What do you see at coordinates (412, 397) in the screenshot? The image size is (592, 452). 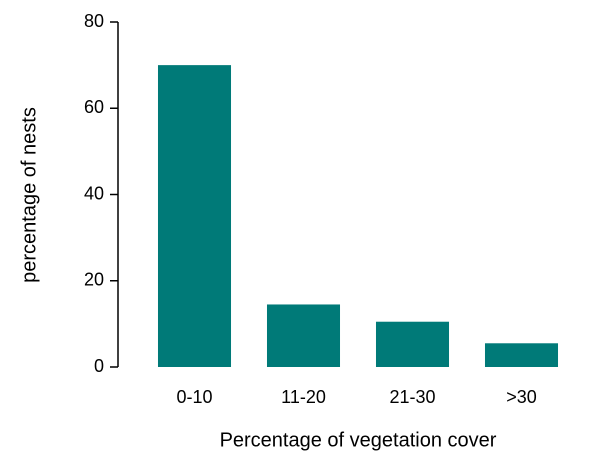 I see `x-tick-label: 21-30` at bounding box center [412, 397].